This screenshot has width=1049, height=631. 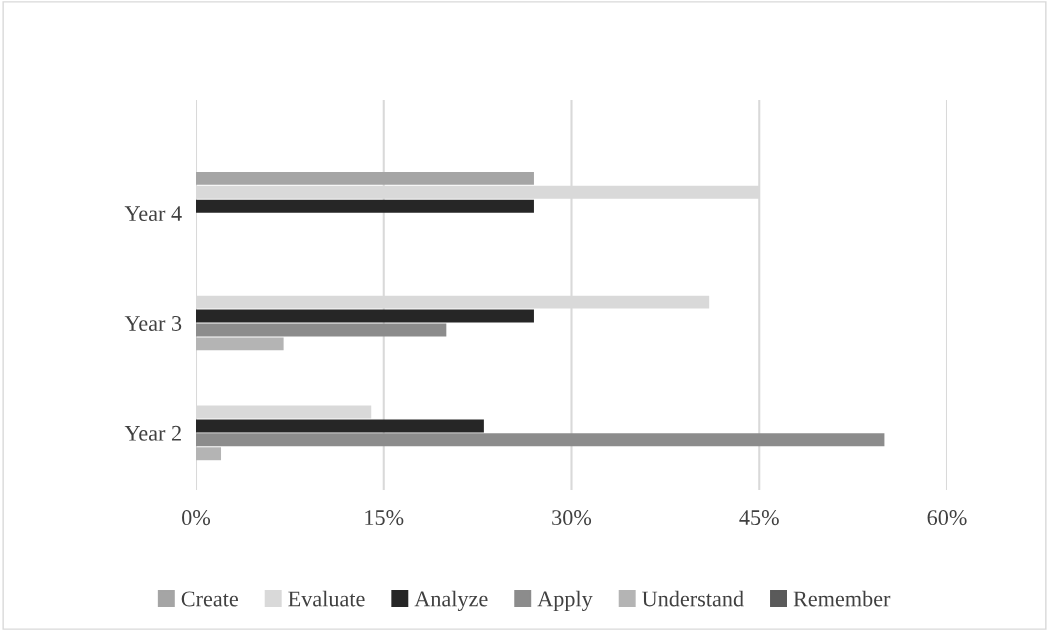 I want to click on y-tick-label: Year 2, so click(x=152, y=433).